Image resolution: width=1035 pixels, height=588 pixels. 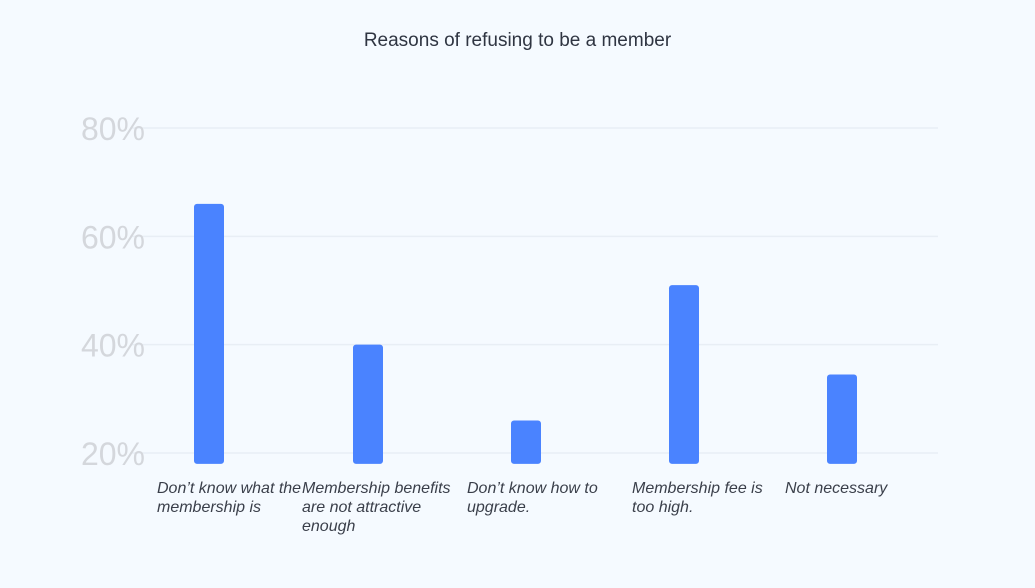 I want to click on x-category-label: Don’t know what the membership is, so click(x=229, y=498).